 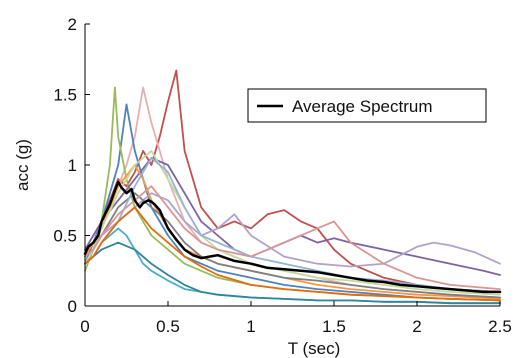 I want to click on y-ticks: 0 0.5 1 1.5 2, so click(x=71, y=165).